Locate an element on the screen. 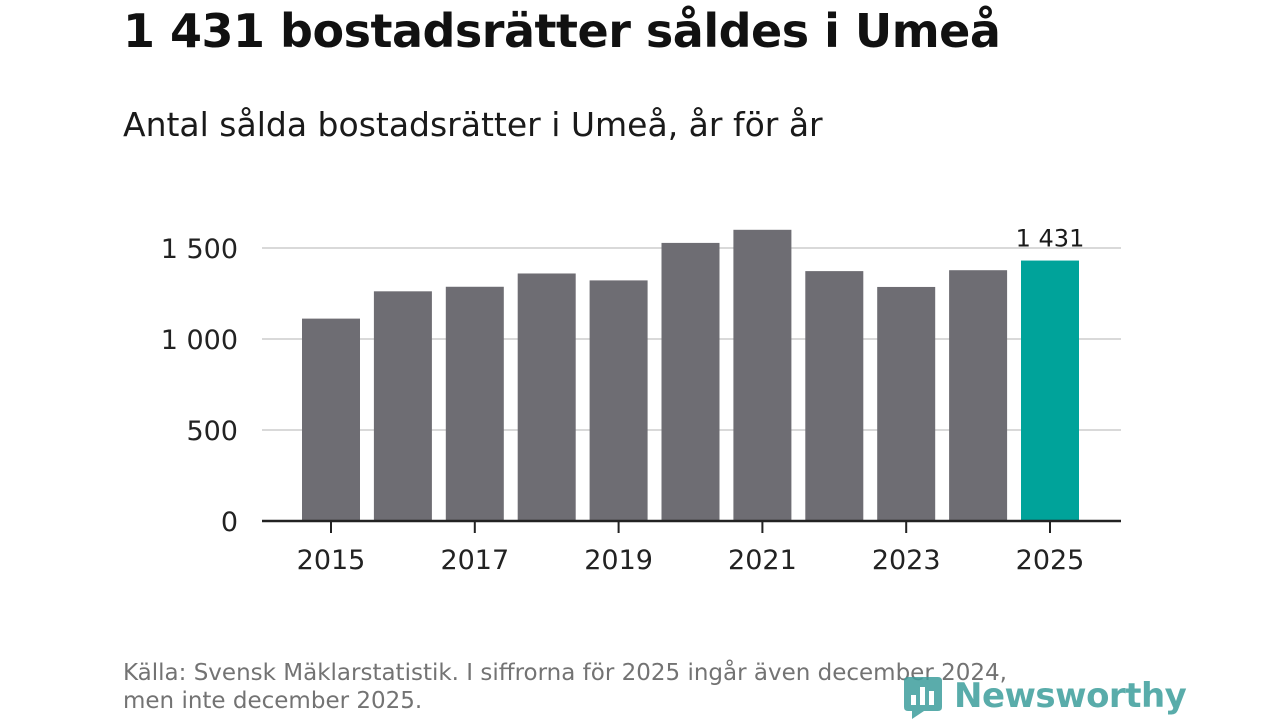 Image resolution: width=1280 pixels, height=720 pixels. bar-chart-icon is located at coordinates (923, 698).